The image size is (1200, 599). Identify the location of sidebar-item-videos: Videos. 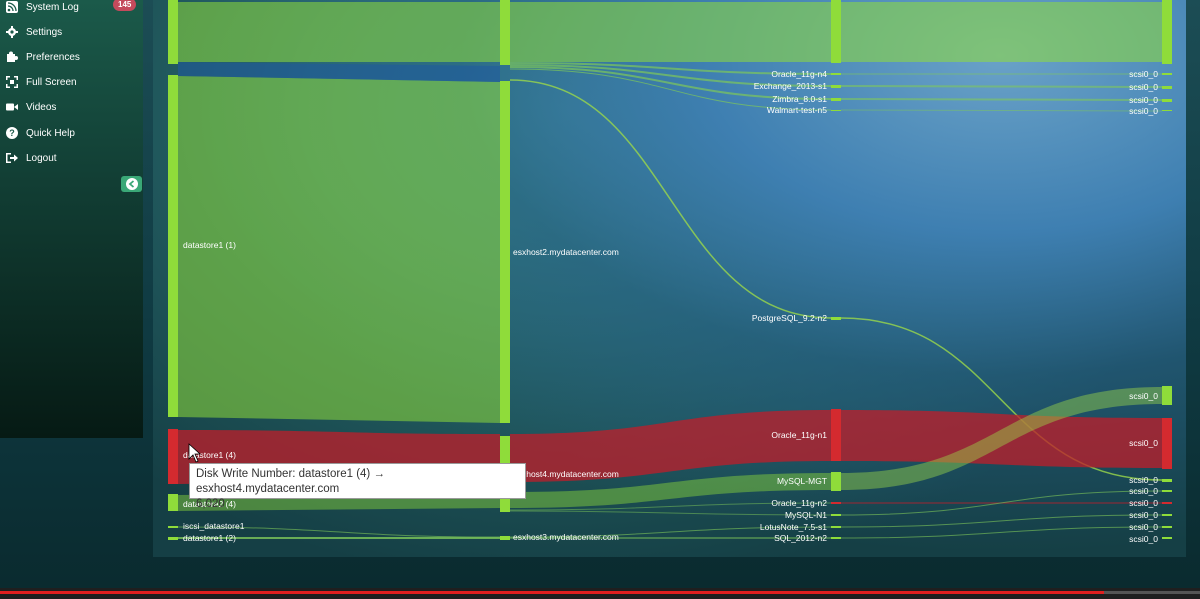
(71, 107).